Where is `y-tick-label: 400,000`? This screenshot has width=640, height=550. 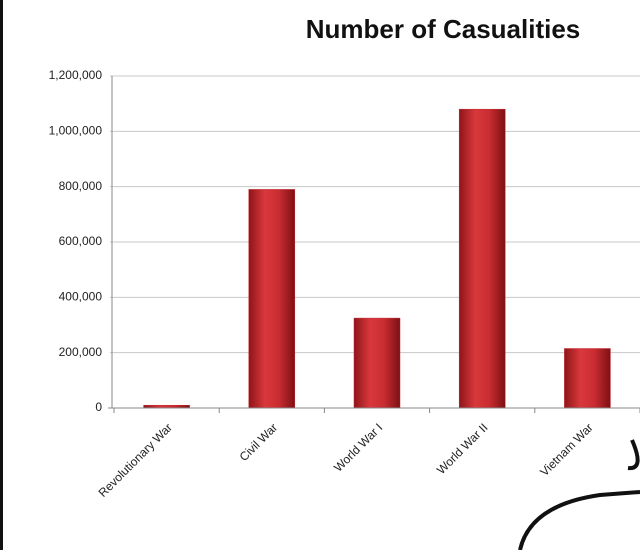 y-tick-label: 400,000 is located at coordinates (81, 297).